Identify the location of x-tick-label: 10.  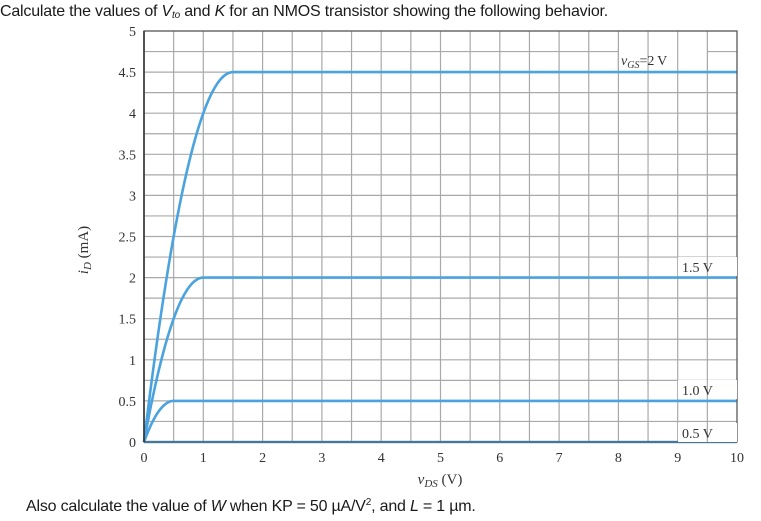
(737, 458).